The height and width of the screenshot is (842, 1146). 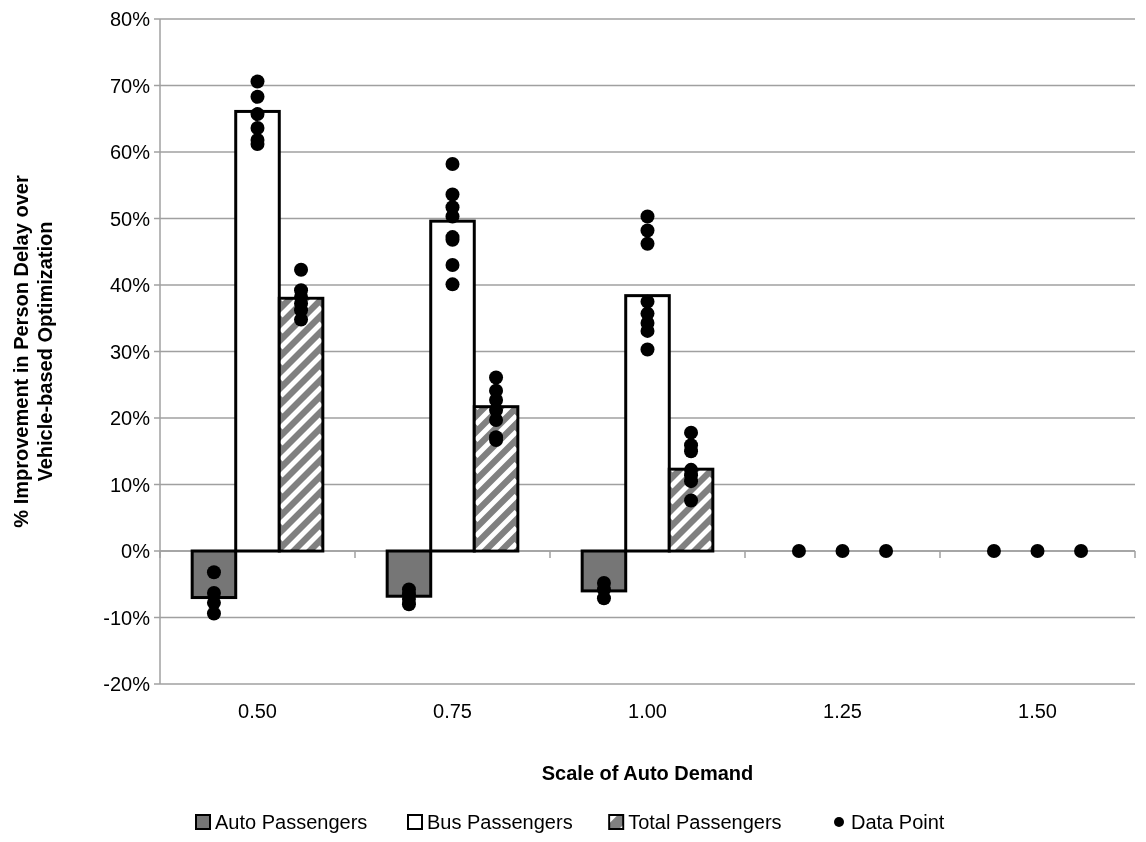 I want to click on x-axis-title: Scale of Auto Demand, so click(x=647, y=773).